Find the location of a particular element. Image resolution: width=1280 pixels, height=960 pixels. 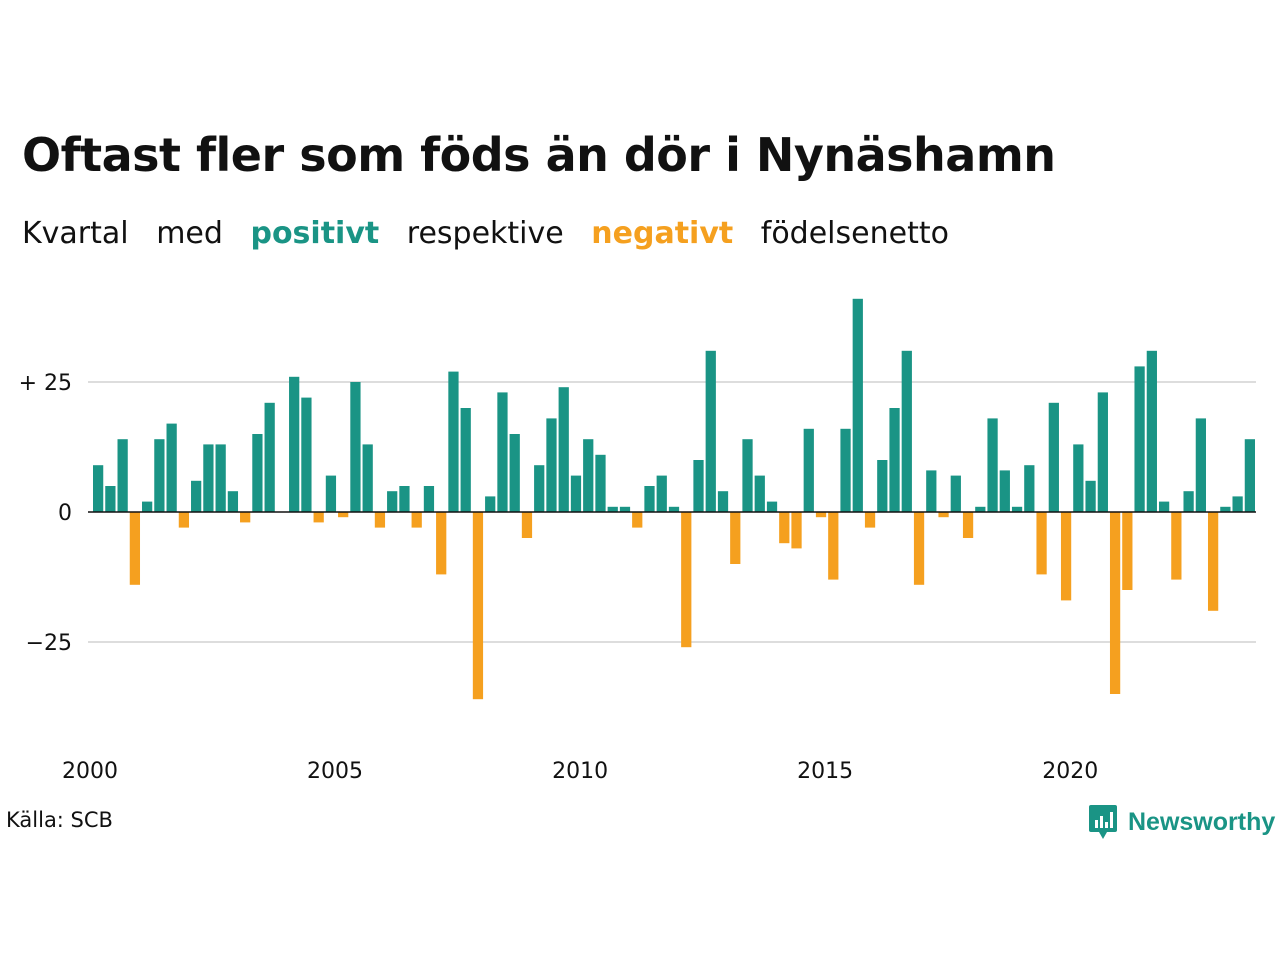

source-note: Källa: SCB is located at coordinates (59, 820).